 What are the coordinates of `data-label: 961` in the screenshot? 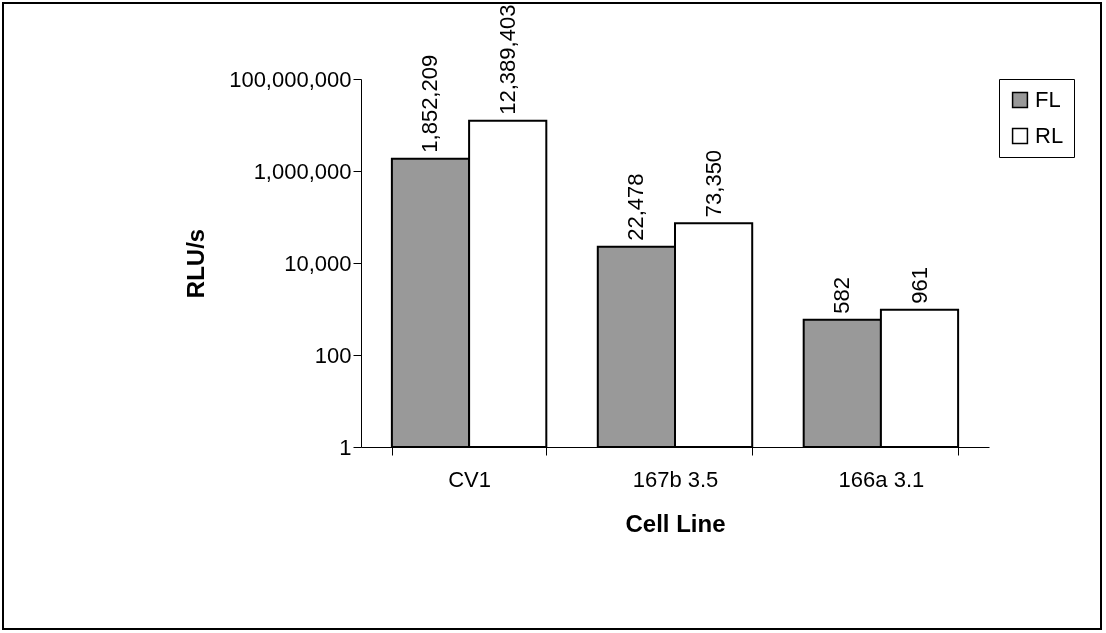 It's located at (919, 285).